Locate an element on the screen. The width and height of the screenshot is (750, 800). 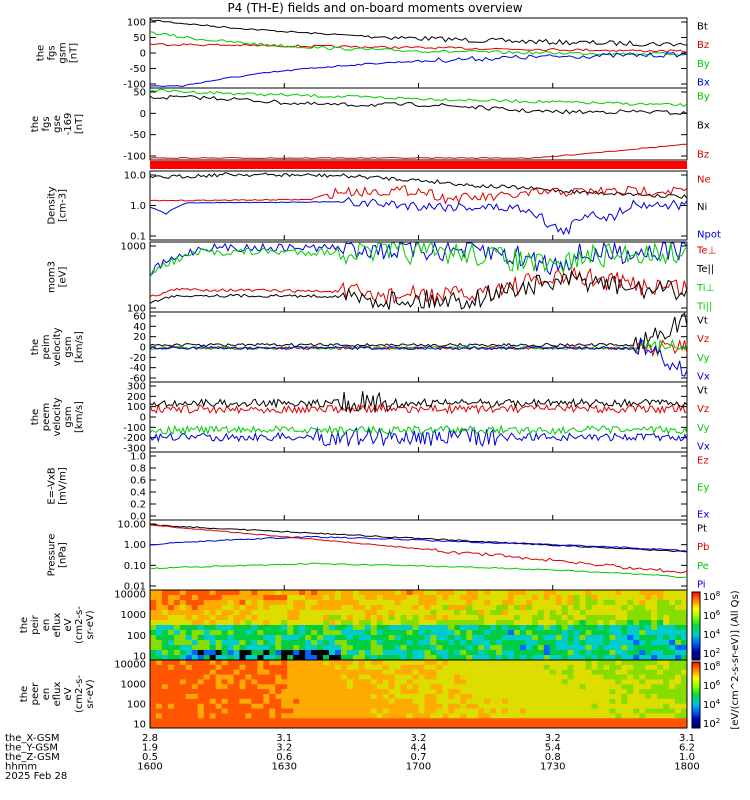
y-axis-label: [eV] is located at coordinates (63, 277).